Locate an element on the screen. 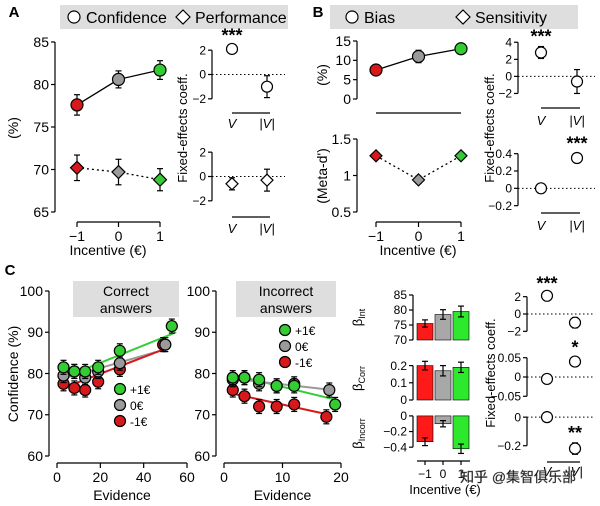  legend-b-bg is located at coordinates (454, 17).